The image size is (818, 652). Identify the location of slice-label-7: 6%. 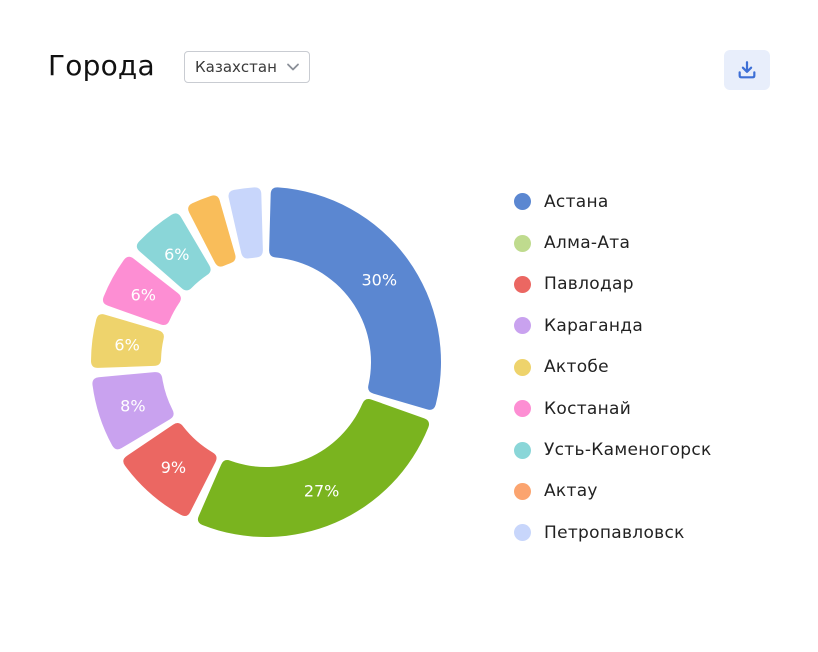
(176, 254).